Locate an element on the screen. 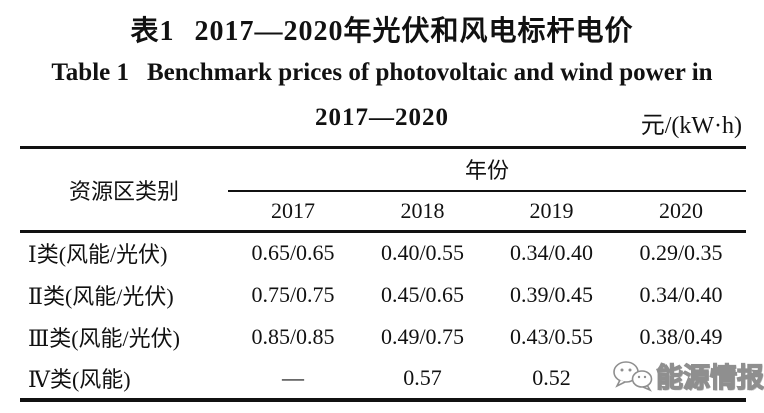 The height and width of the screenshot is (413, 764). cell-zone3-2018: 0.49/0.75 is located at coordinates (422, 336).